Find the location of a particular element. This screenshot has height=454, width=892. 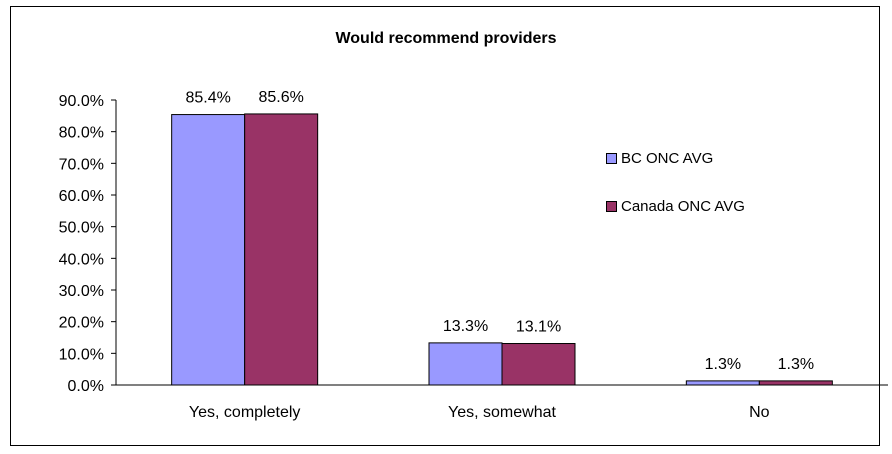

y-tick-label: 0.0% is located at coordinates (86, 386).